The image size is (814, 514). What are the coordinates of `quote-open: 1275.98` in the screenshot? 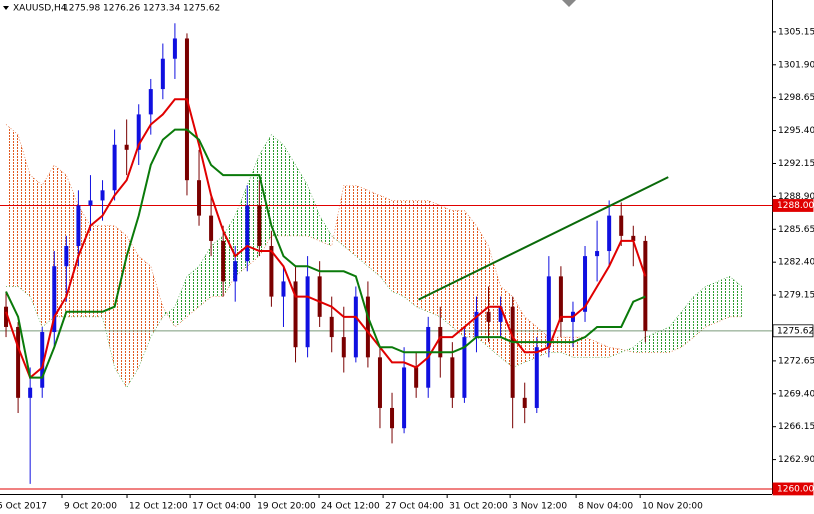 It's located at (81, 9).